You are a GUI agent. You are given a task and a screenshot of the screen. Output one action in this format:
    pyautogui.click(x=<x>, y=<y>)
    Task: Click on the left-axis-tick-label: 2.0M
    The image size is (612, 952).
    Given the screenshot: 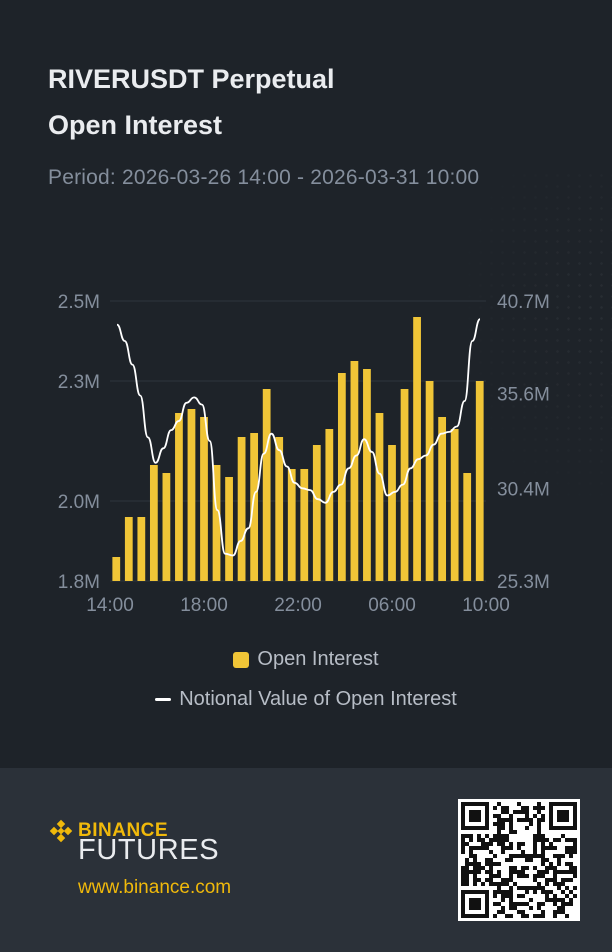 What is the action you would take?
    pyautogui.click(x=79, y=502)
    